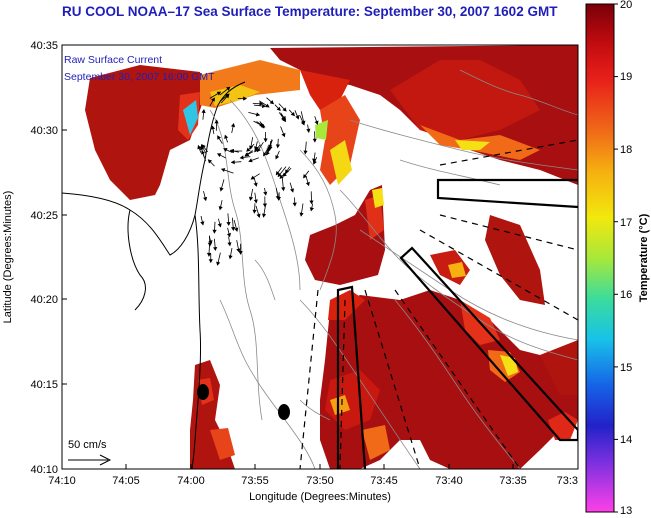 This screenshot has width=651, height=518. Describe the element at coordinates (44, 131) in the screenshot. I see `y-tick-label: 40:30` at that location.